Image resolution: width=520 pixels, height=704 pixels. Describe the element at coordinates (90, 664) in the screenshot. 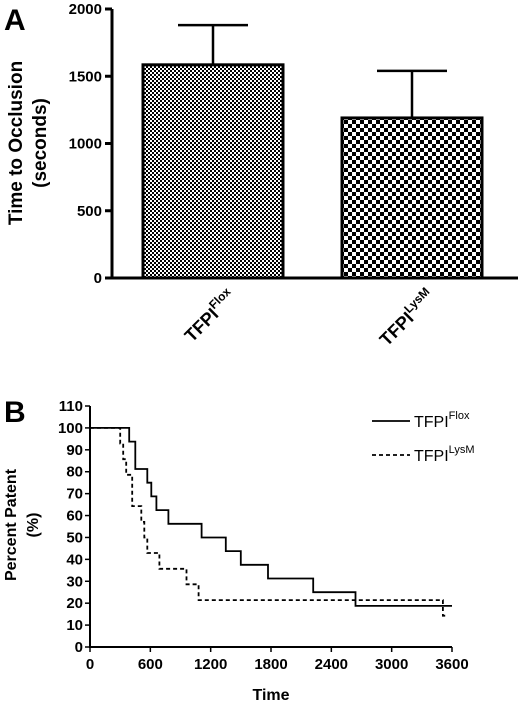

I see `panel-b-x-tick-label: 0` at that location.